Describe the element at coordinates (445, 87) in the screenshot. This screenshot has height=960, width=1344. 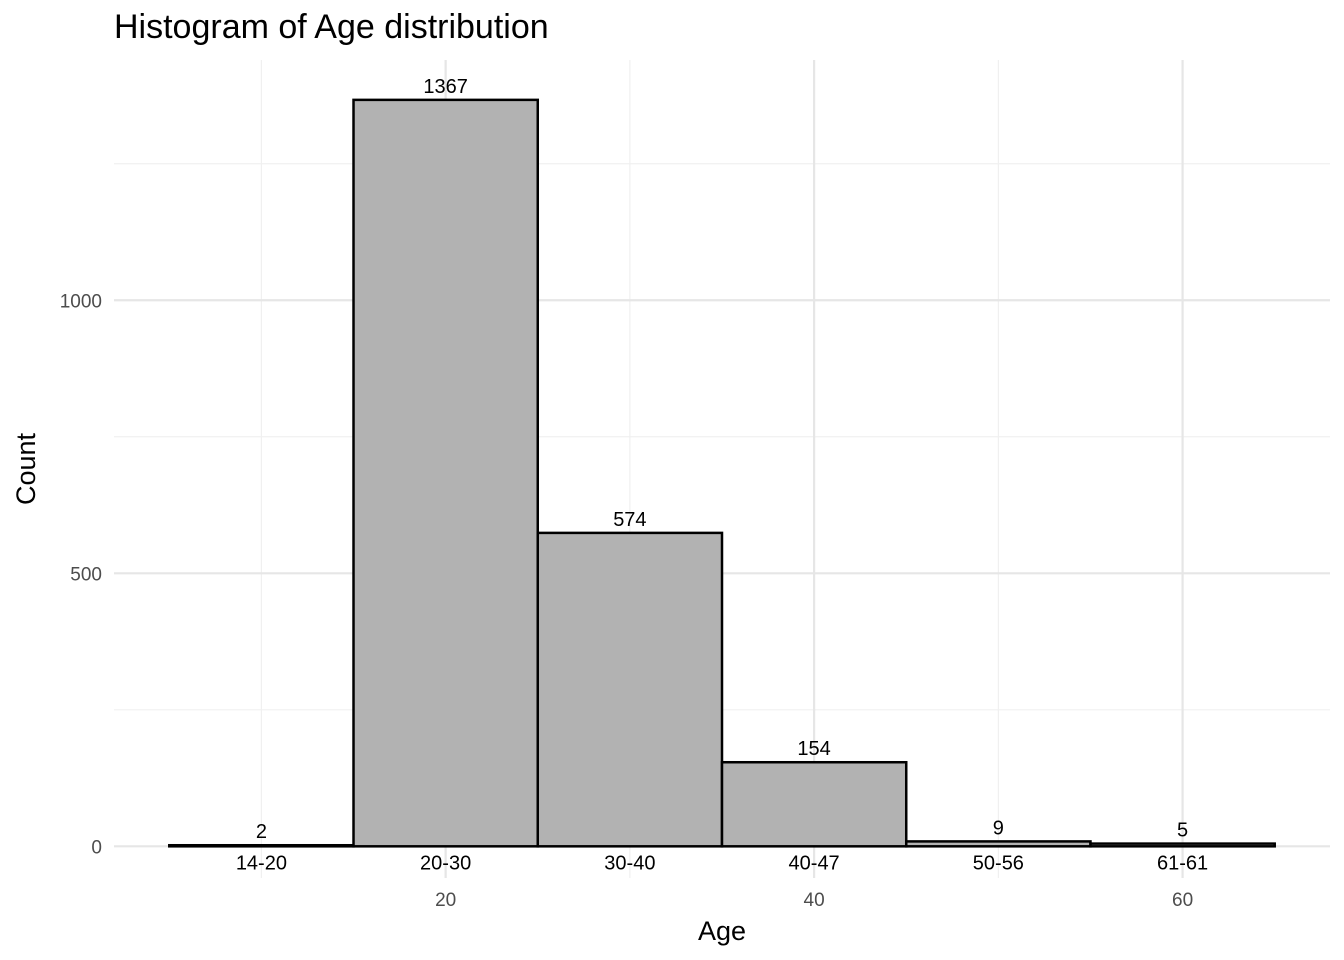
I see `bar-count-label: 1367` at that location.